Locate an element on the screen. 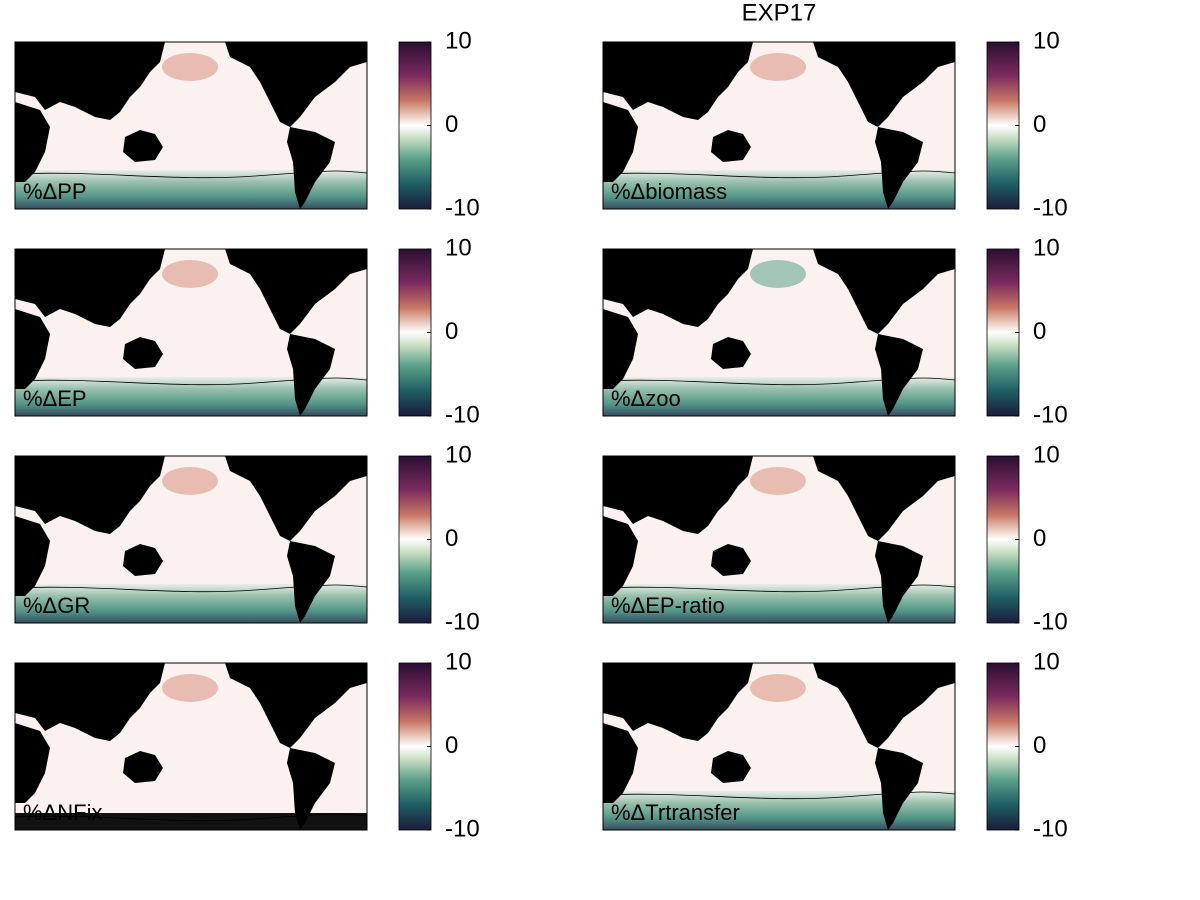  panel-label: %ΔNFix is located at coordinates (62, 812).